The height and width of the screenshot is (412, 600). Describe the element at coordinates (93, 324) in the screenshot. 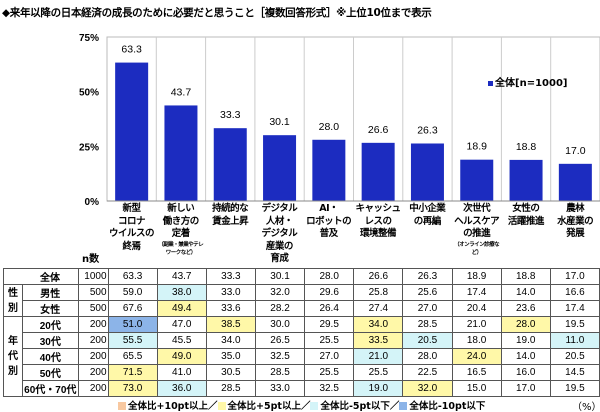

I see `row-n: 200` at that location.